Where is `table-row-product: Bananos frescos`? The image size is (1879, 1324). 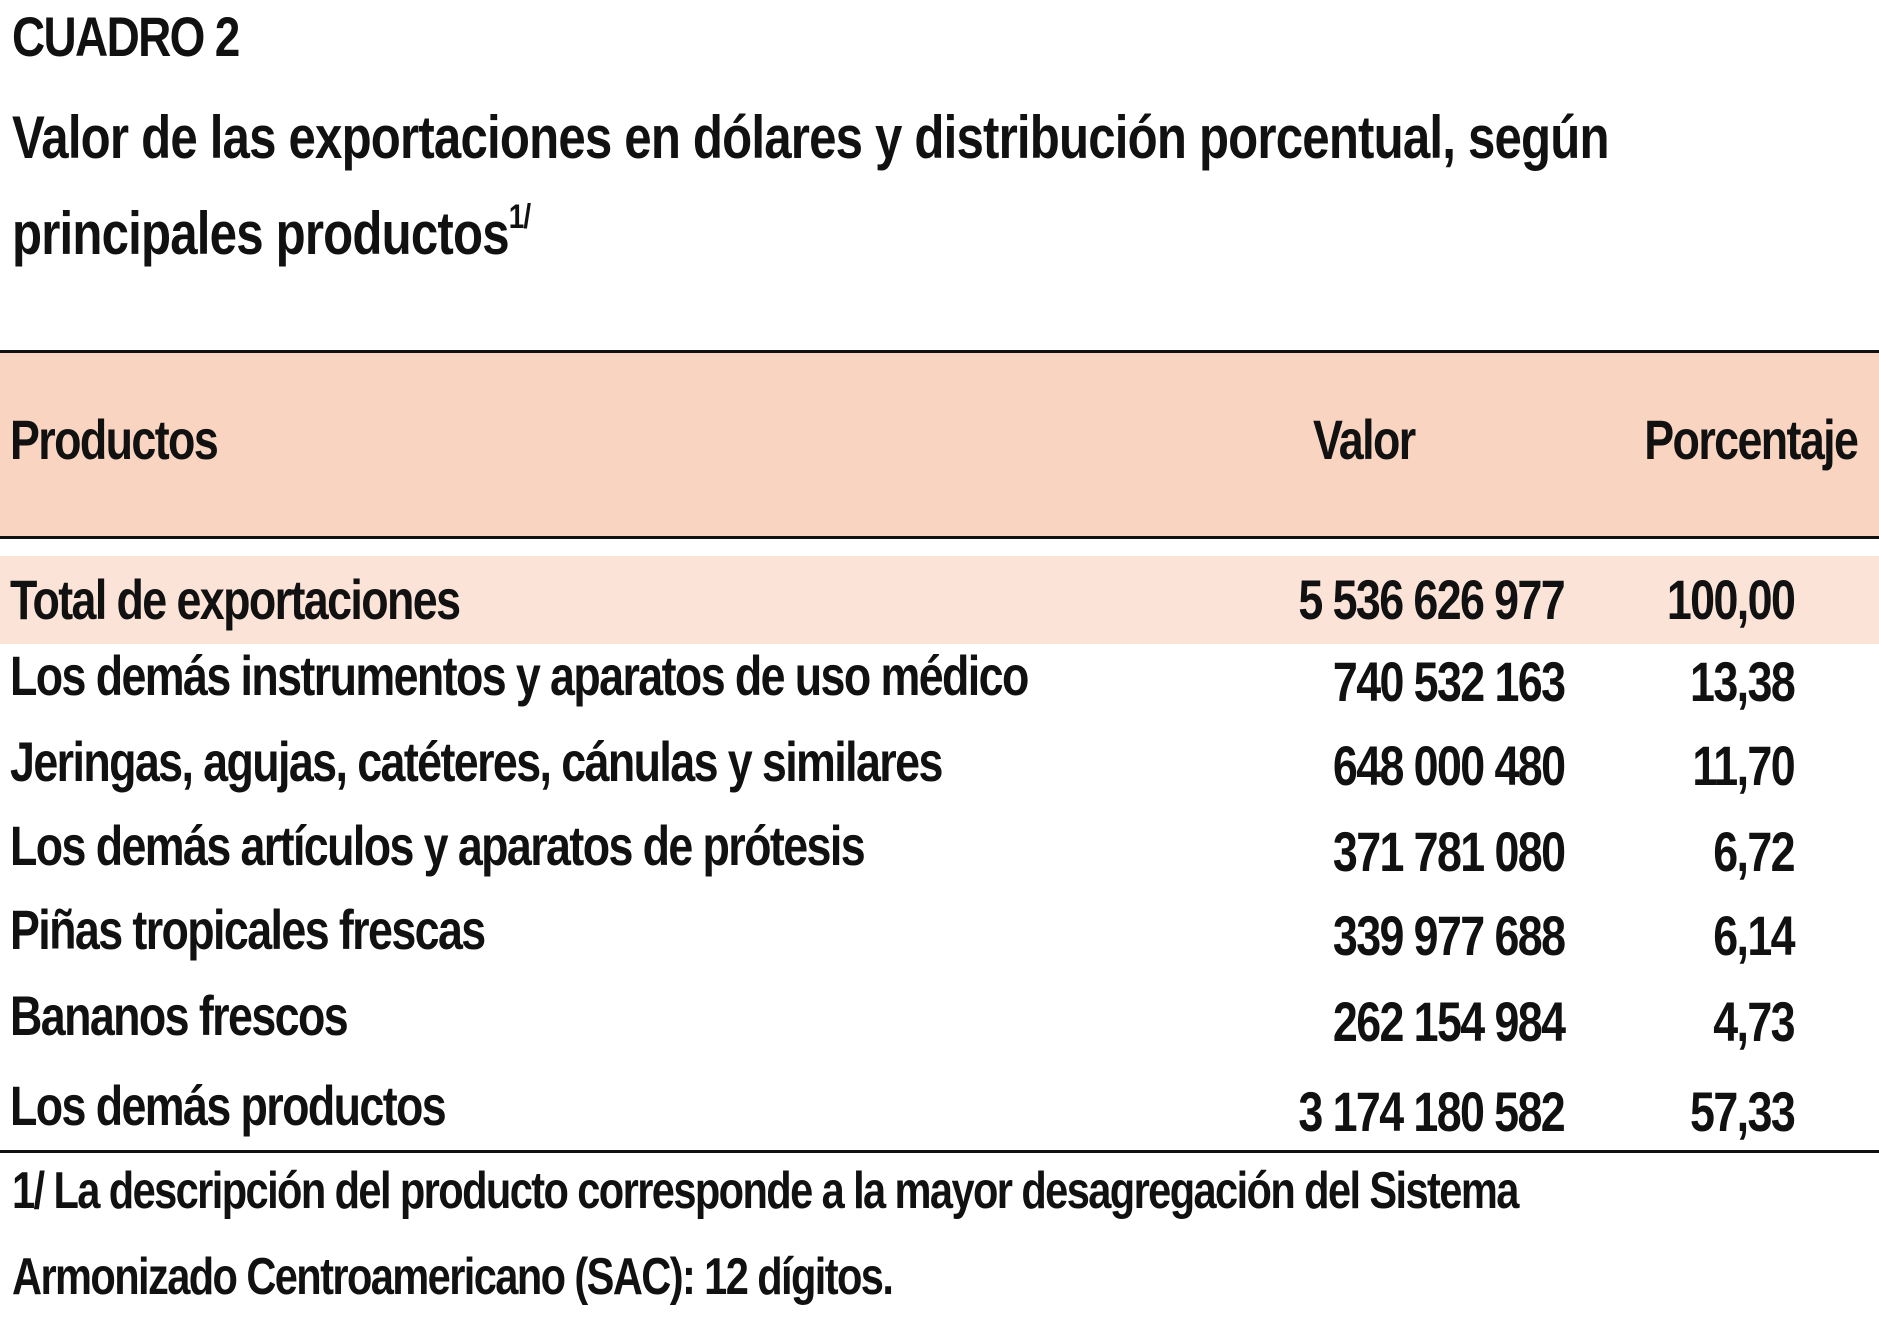
table-row-product: Bananos frescos is located at coordinates (179, 1015).